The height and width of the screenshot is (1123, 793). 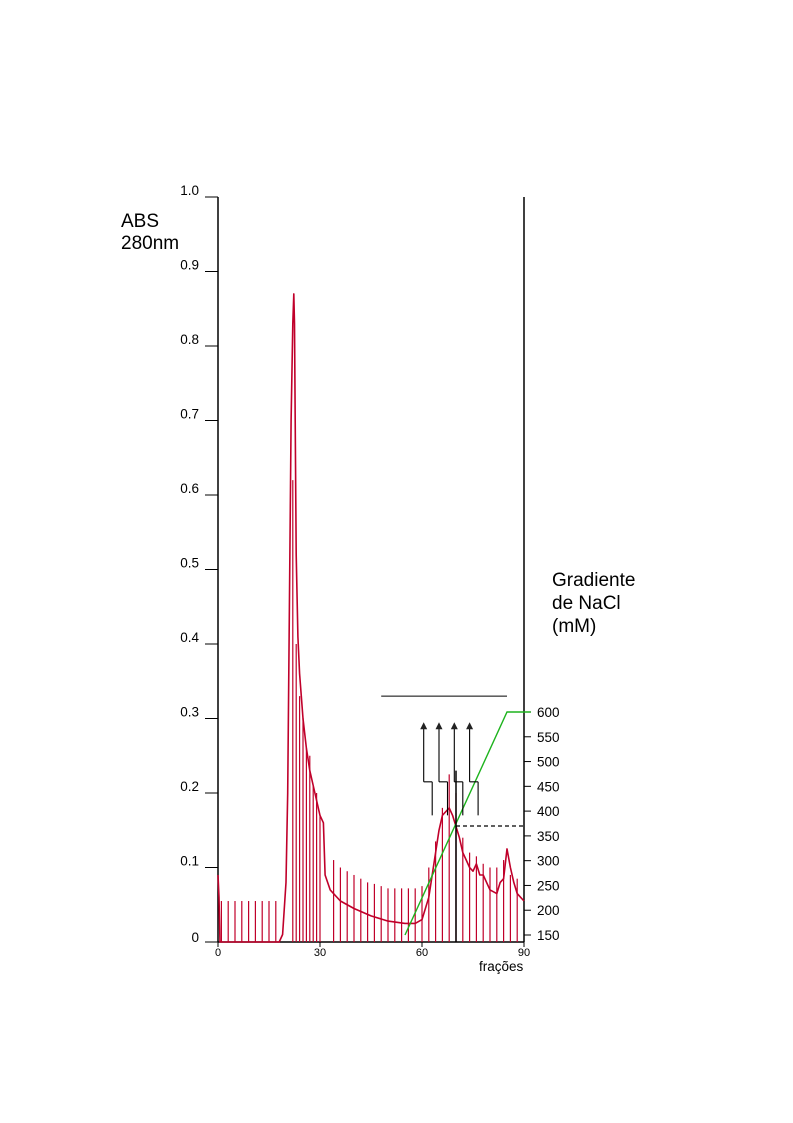 What do you see at coordinates (189, 637) in the screenshot?
I see `y-left-tick-label: 0.4` at bounding box center [189, 637].